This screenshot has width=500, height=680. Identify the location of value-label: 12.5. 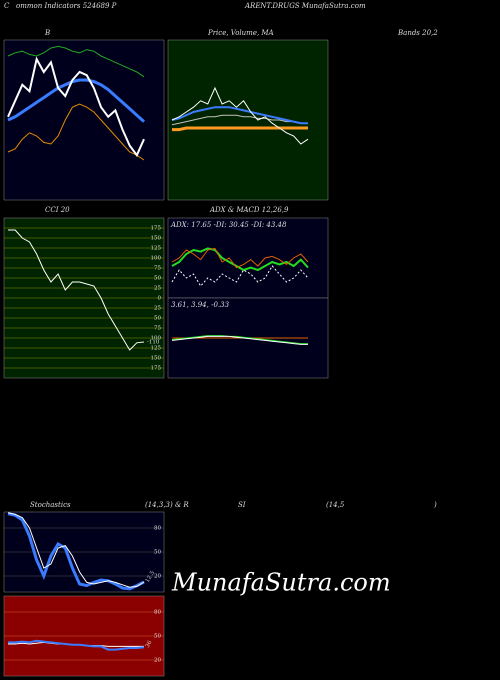
(151, 577).